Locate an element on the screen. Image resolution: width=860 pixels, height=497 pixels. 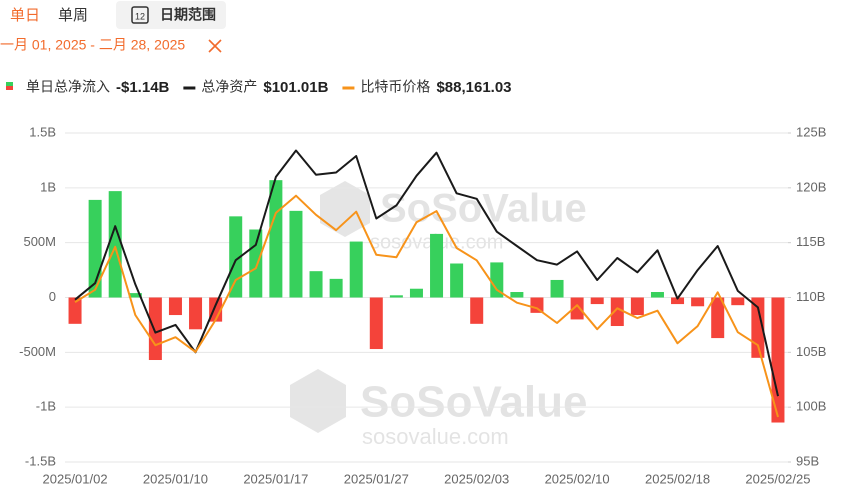
y-tick-label: -1B is located at coordinates (46, 406).